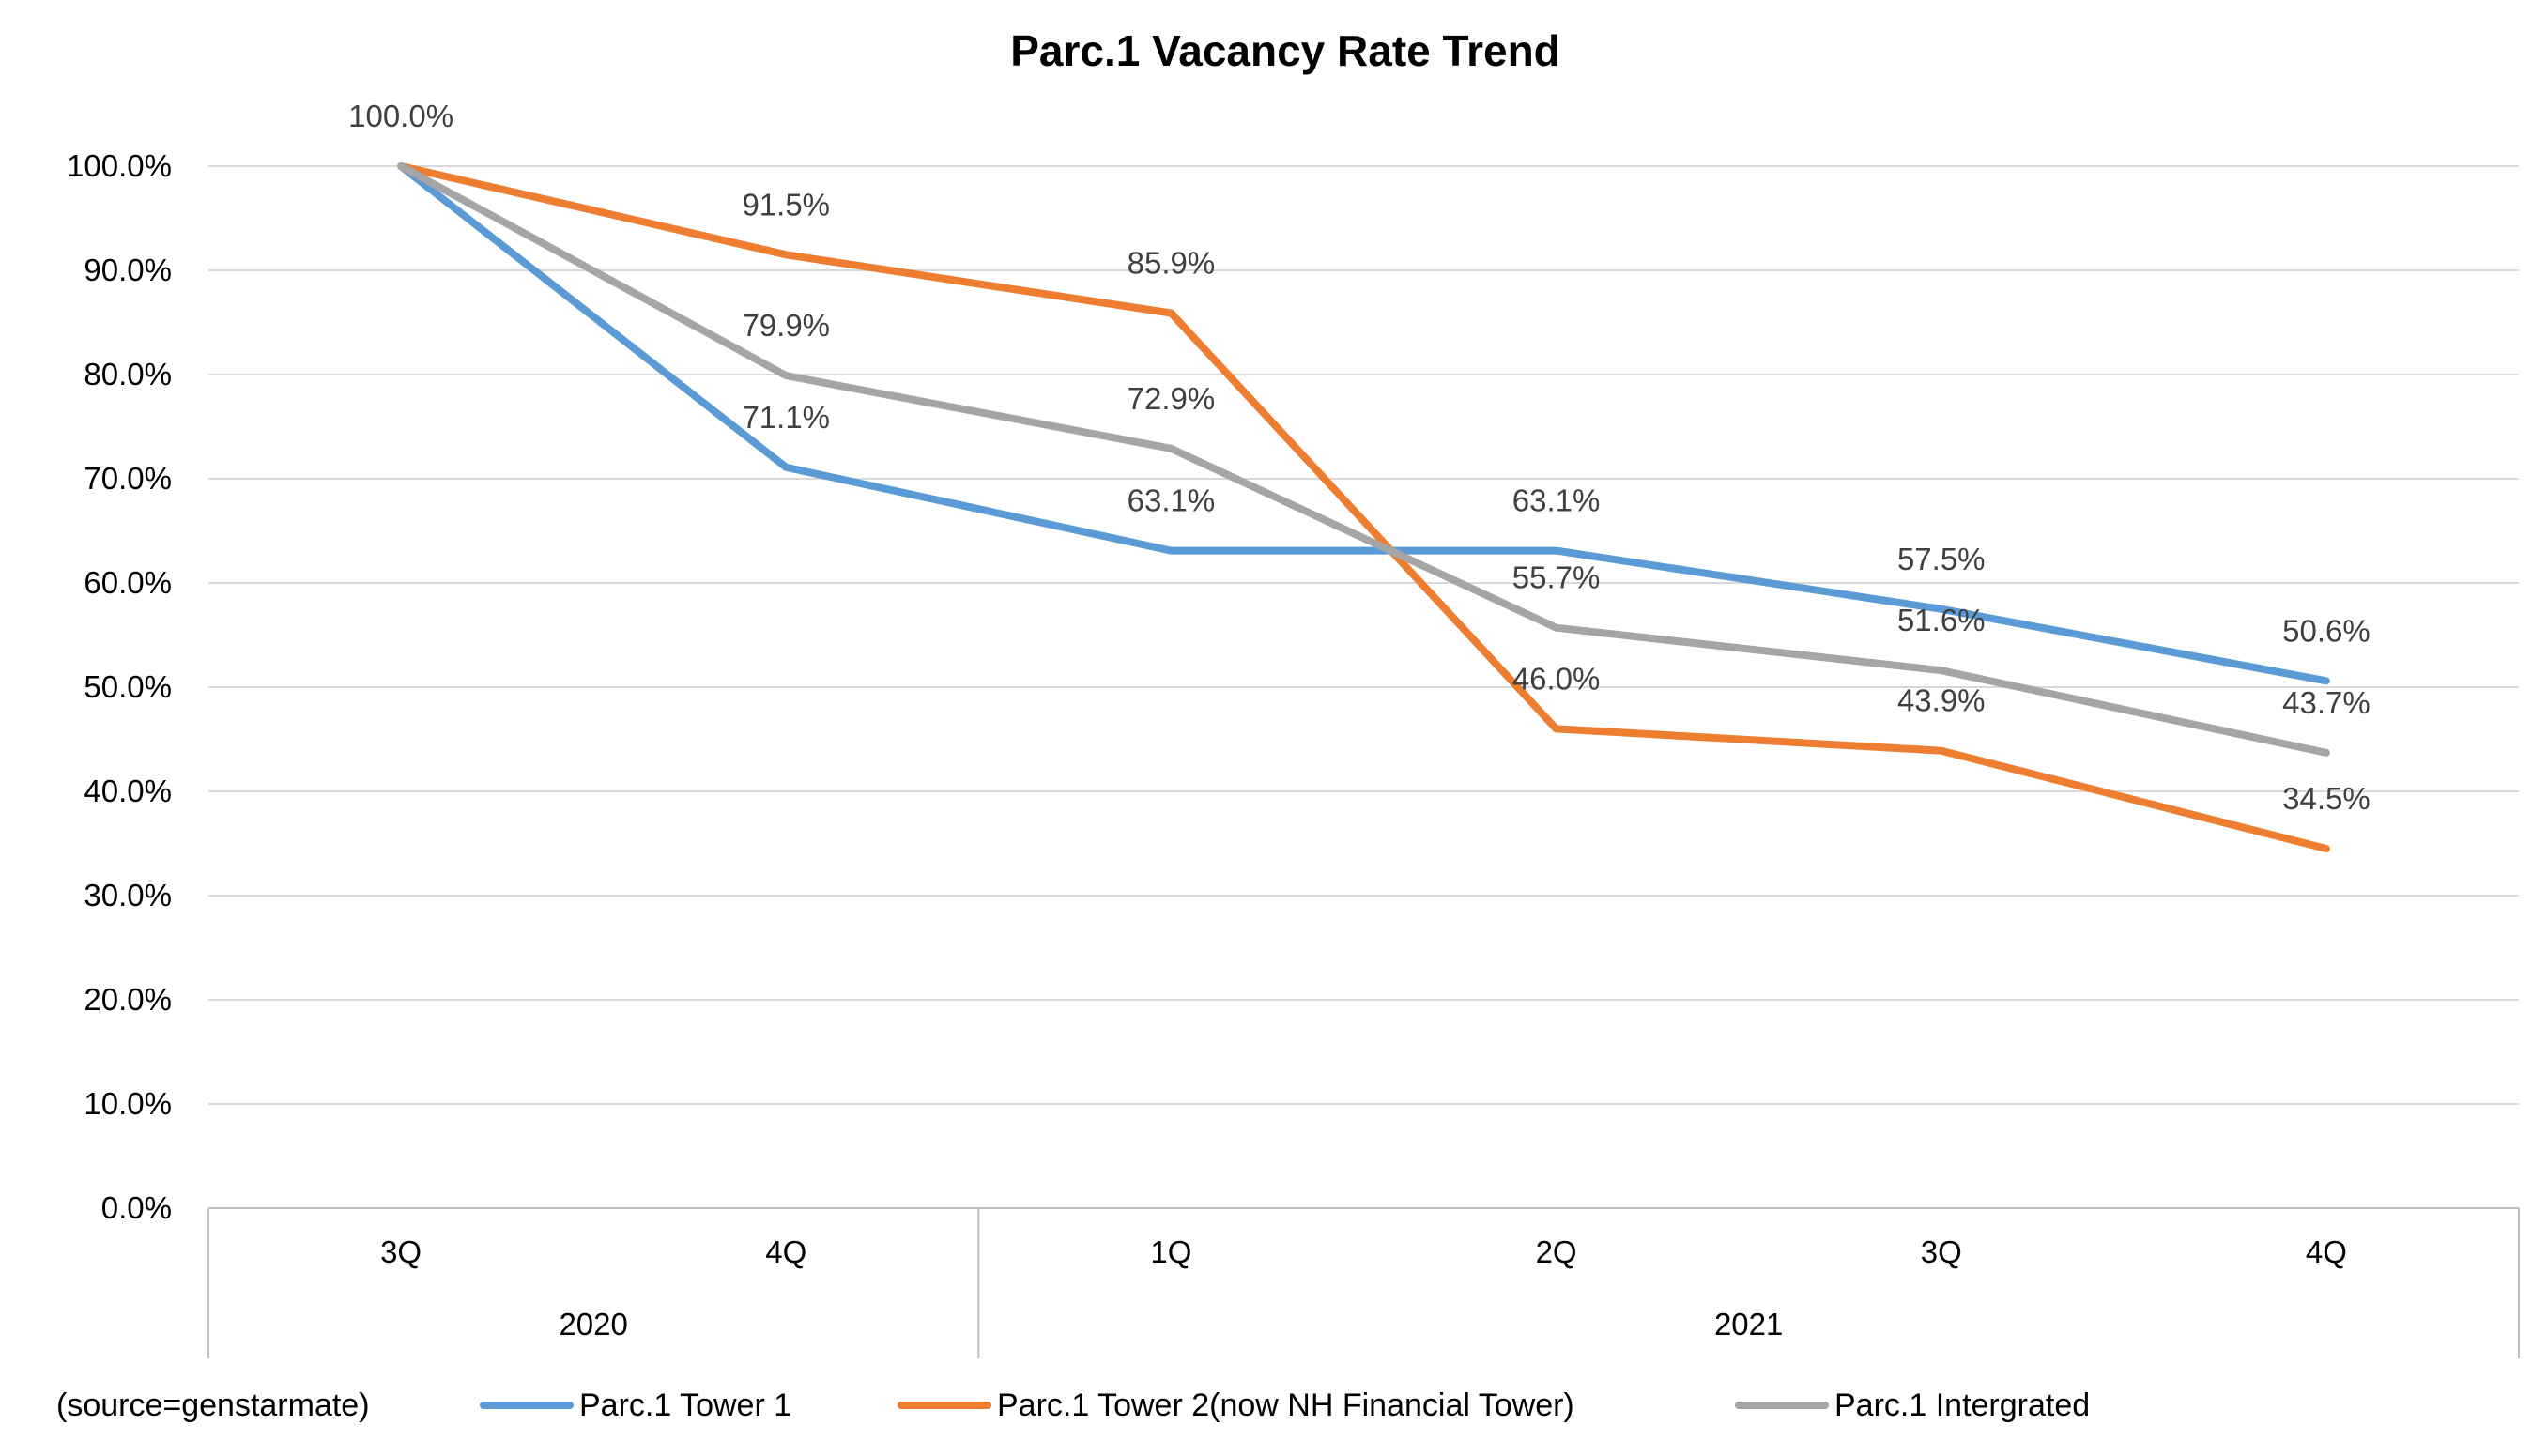 Image resolution: width=2547 pixels, height=1456 pixels. What do you see at coordinates (128, 478) in the screenshot?
I see `y-tick-label: 70.0%` at bounding box center [128, 478].